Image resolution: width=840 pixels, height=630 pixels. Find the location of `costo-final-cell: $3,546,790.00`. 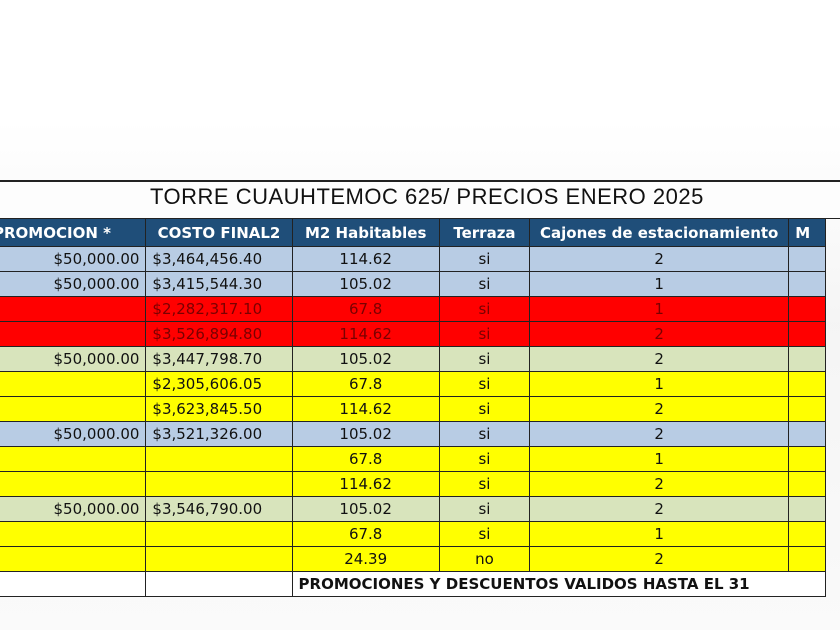

costo-final-cell: $3,546,790.00 is located at coordinates (219, 509).